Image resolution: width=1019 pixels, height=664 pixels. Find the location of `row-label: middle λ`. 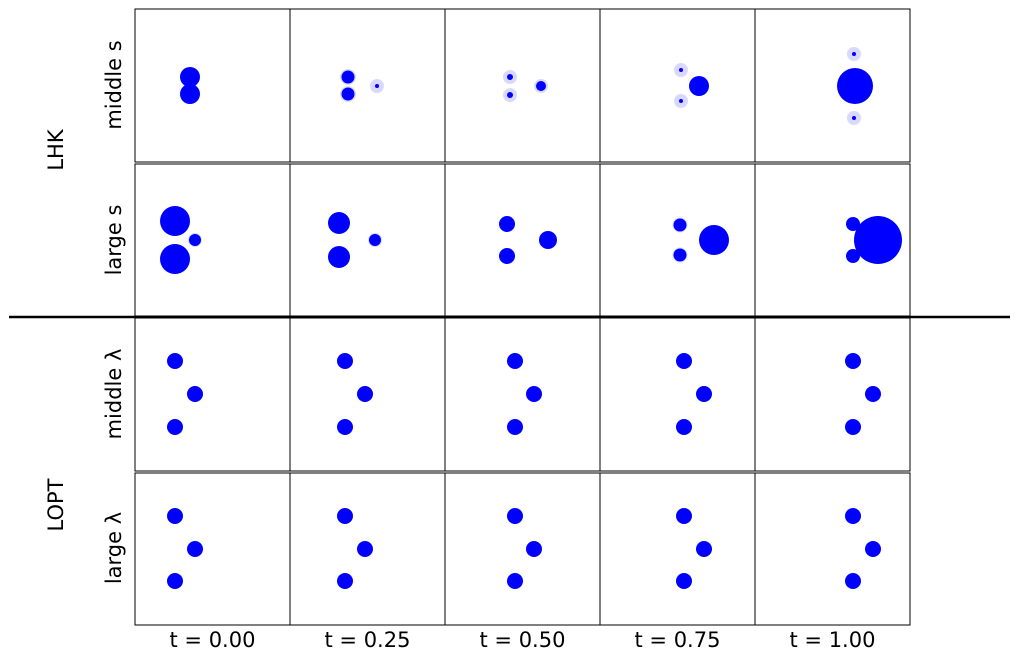

row-label: middle λ is located at coordinates (114, 394).